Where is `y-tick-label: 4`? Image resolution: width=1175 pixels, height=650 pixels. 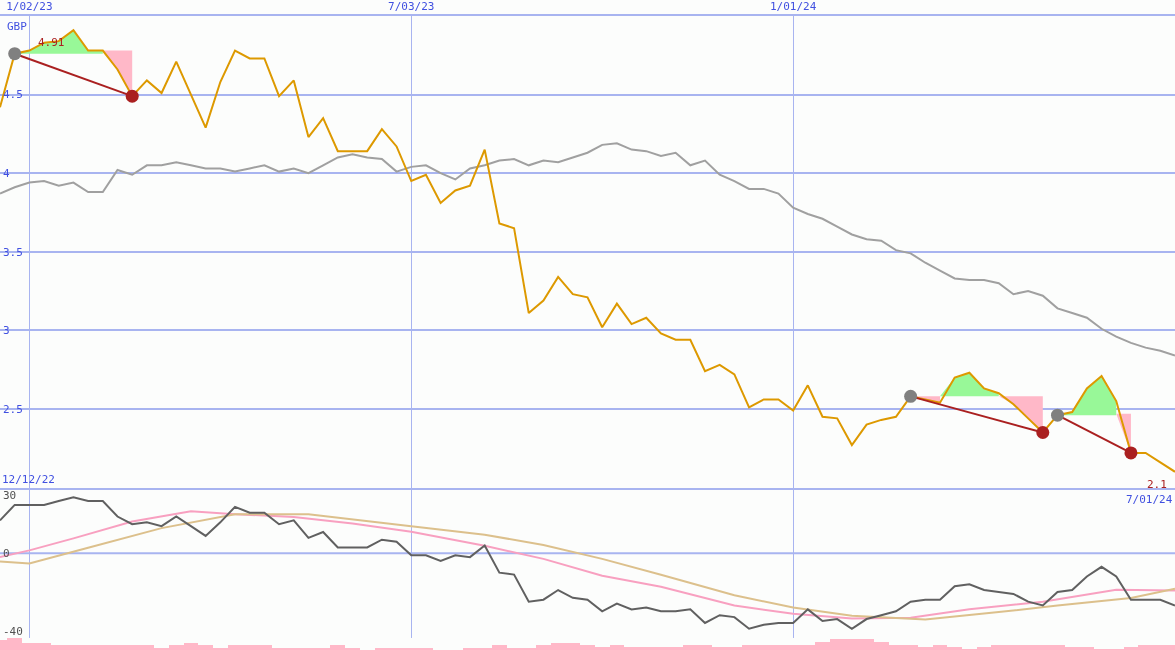 y-tick-label: 4 is located at coordinates (6, 174).